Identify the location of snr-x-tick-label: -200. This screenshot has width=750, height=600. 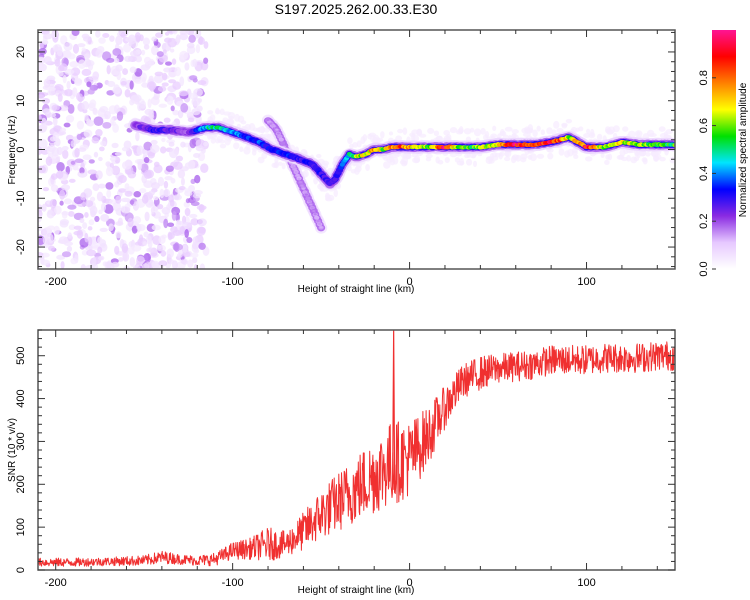
(56, 583).